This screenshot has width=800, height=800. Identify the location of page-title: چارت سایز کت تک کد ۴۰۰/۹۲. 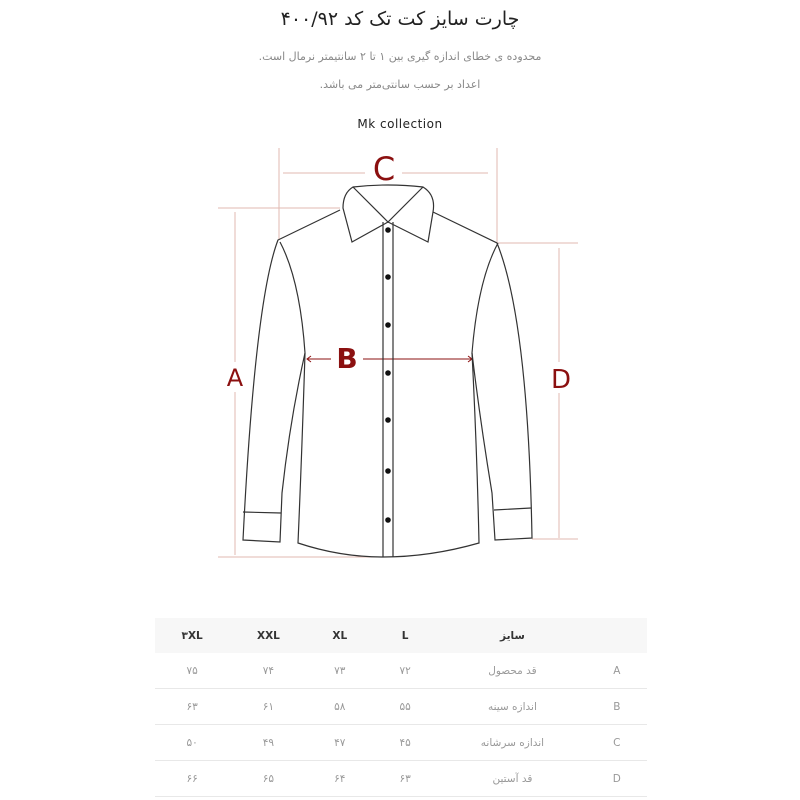
(400, 19).